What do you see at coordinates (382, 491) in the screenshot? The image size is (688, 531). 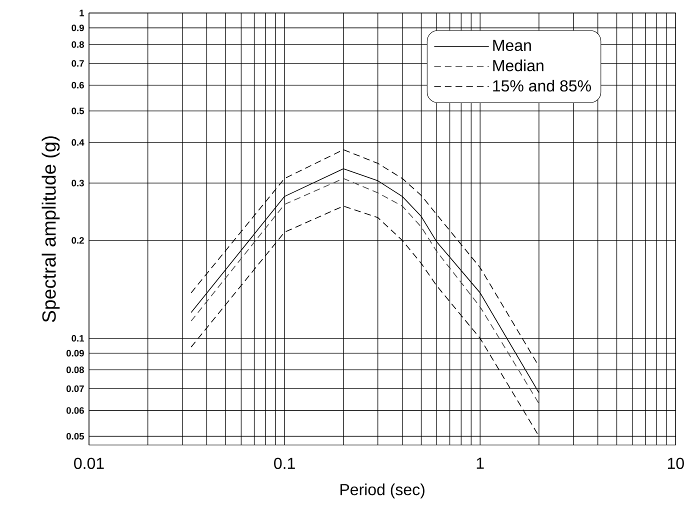 I see `x-axis-title: Period (sec)` at bounding box center [382, 491].